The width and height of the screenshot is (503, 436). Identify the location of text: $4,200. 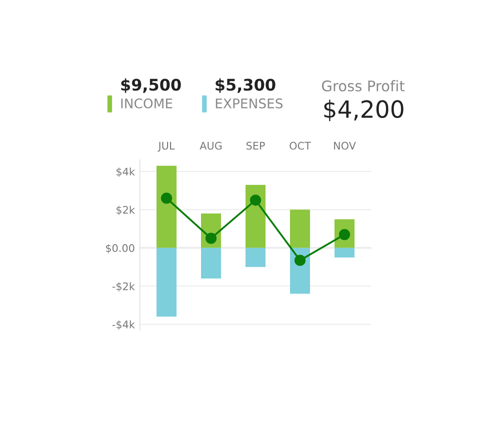
(364, 111).